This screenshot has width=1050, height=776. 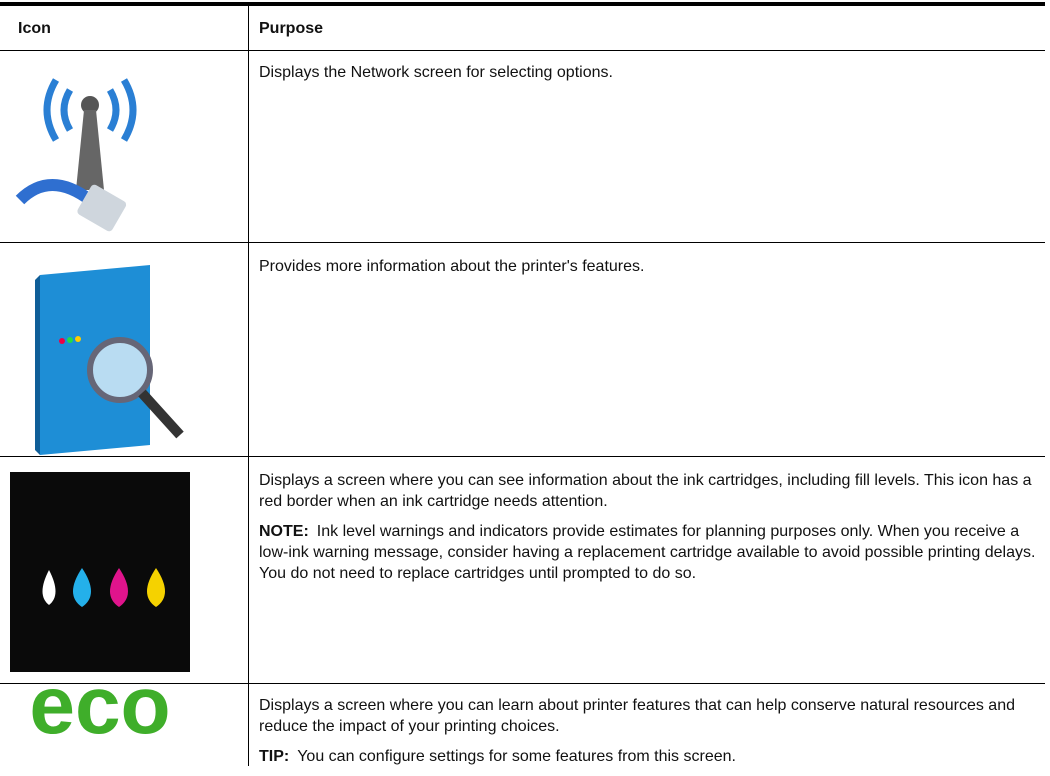 What do you see at coordinates (248, 386) in the screenshot?
I see `column-line` at bounding box center [248, 386].